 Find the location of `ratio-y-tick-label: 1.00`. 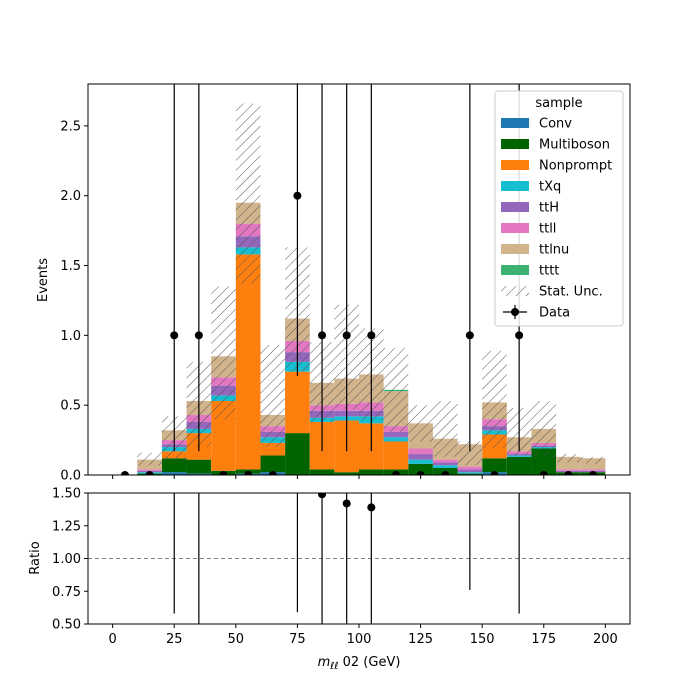

ratio-y-tick-label: 1.00 is located at coordinates (66, 559).